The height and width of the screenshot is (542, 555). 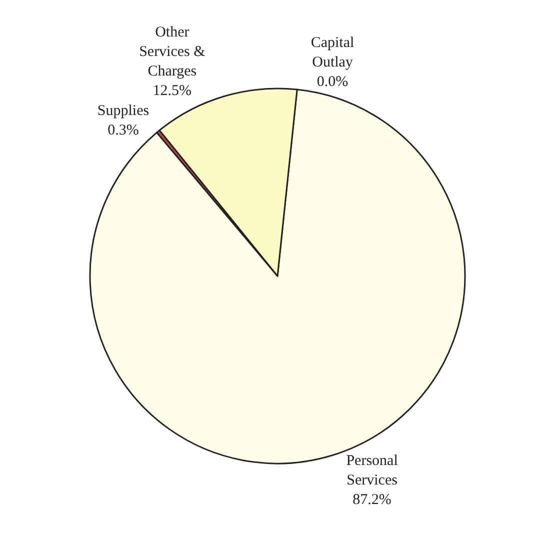 I want to click on slice-label: Personal Services, so click(x=372, y=470).